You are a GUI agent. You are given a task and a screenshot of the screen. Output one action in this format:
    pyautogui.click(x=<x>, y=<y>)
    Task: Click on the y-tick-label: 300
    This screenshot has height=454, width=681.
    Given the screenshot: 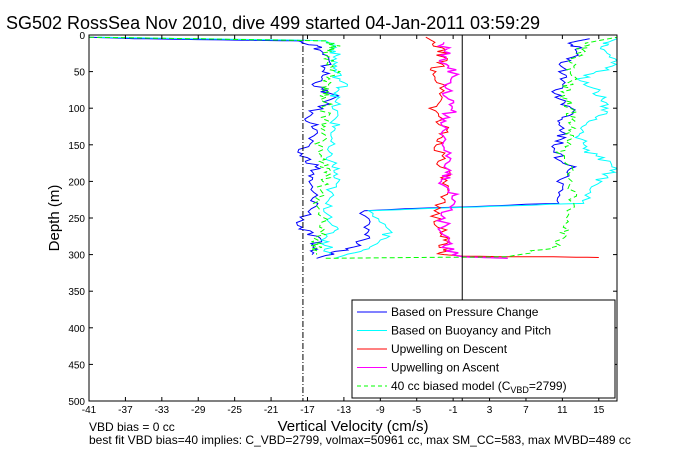 What is the action you would take?
    pyautogui.click(x=76, y=256)
    